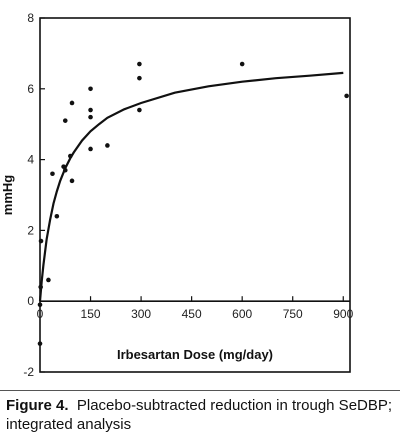 Image resolution: width=400 pixels, height=443 pixels. What do you see at coordinates (293, 314) in the screenshot?
I see `x-tick-label: 750` at bounding box center [293, 314].